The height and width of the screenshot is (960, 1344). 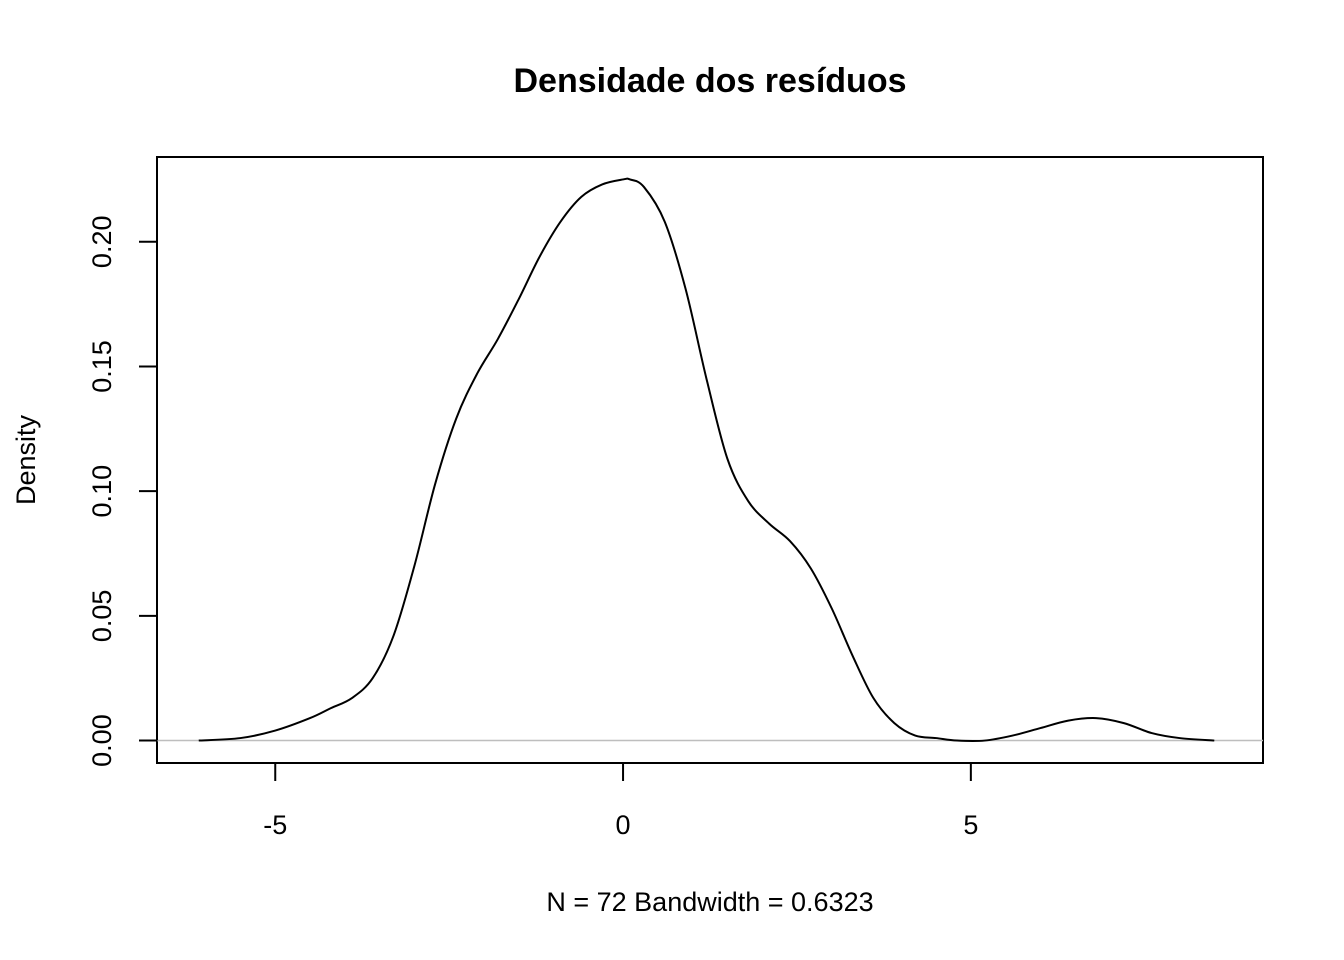 What do you see at coordinates (102, 366) in the screenshot?
I see `y-tick-label: 0.15` at bounding box center [102, 366].